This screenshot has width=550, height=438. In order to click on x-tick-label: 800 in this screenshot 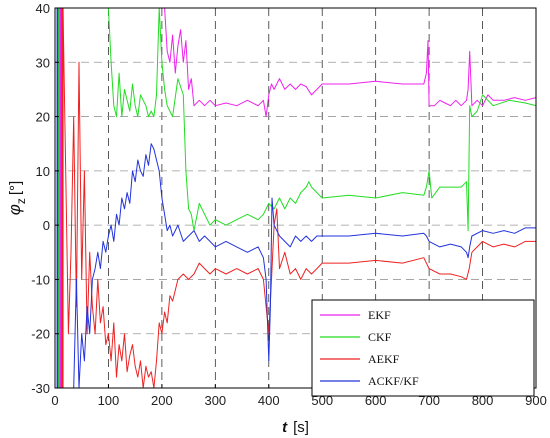, I will do `click(483, 400)`.